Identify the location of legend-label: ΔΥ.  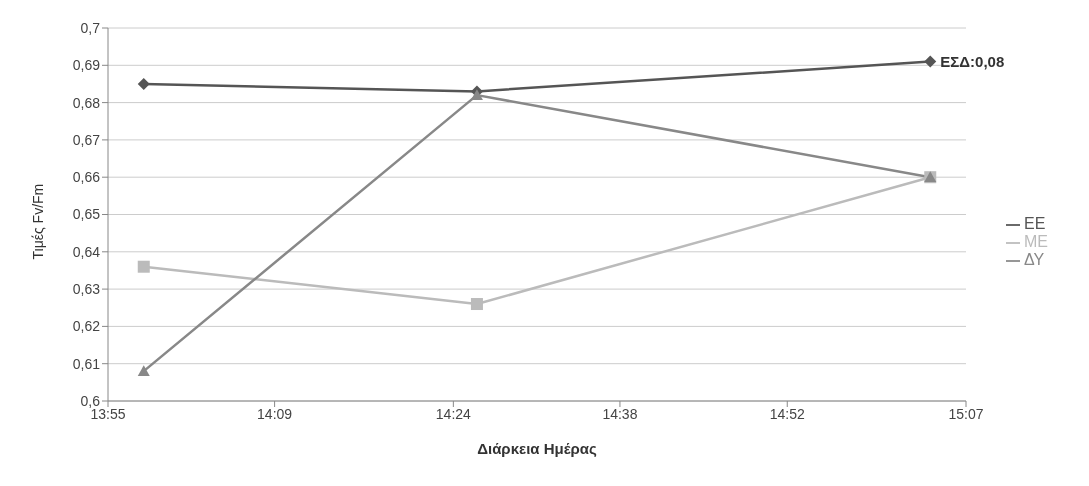
(1034, 259).